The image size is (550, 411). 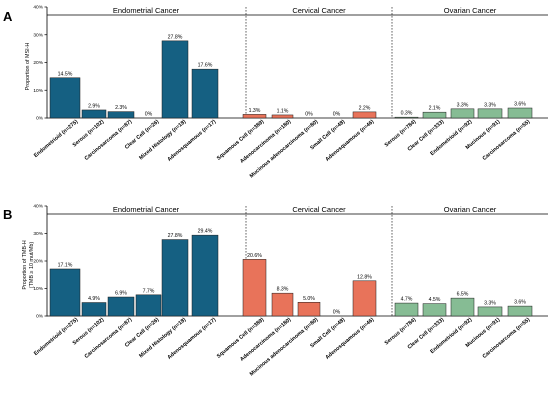 I want to click on data-label: 17.6%, so click(x=205, y=66).